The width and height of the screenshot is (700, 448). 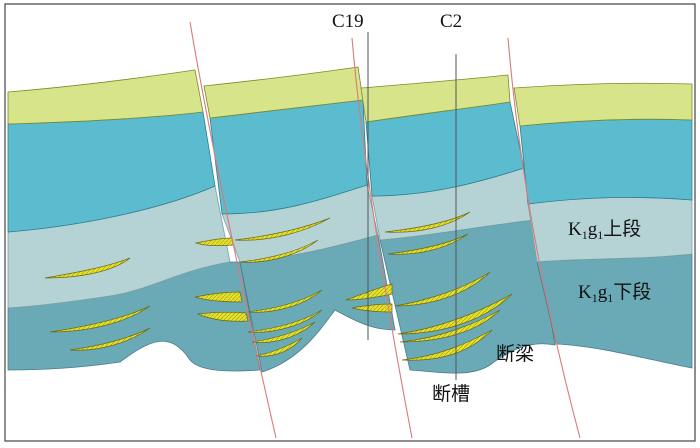 What do you see at coordinates (575, 229) in the screenshot?
I see `upper-member-label-base: K` at bounding box center [575, 229].